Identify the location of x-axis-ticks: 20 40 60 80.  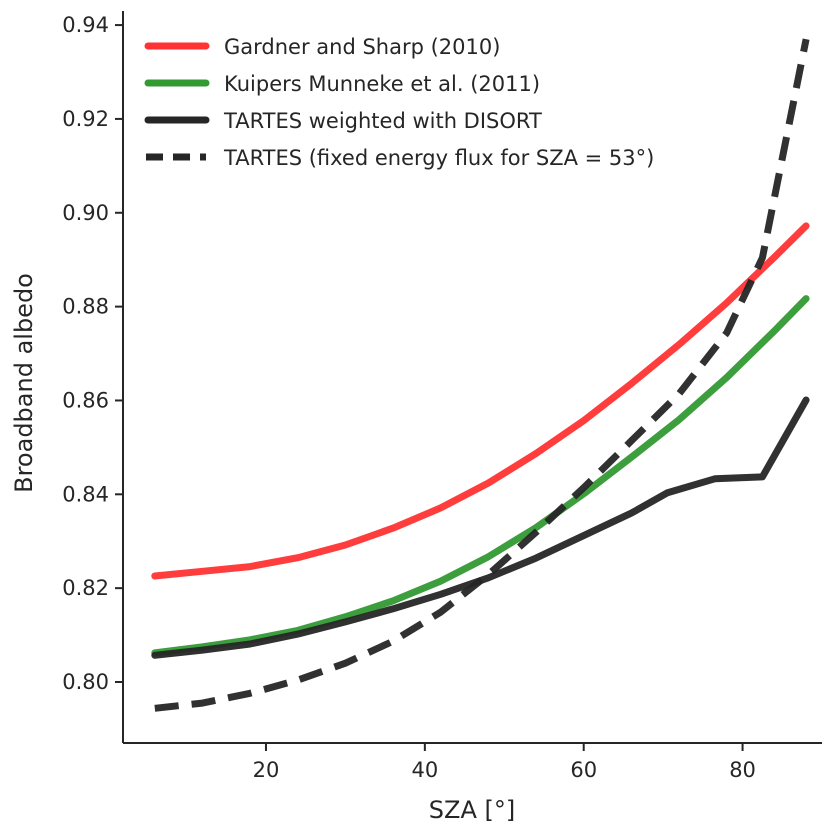
(504, 762).